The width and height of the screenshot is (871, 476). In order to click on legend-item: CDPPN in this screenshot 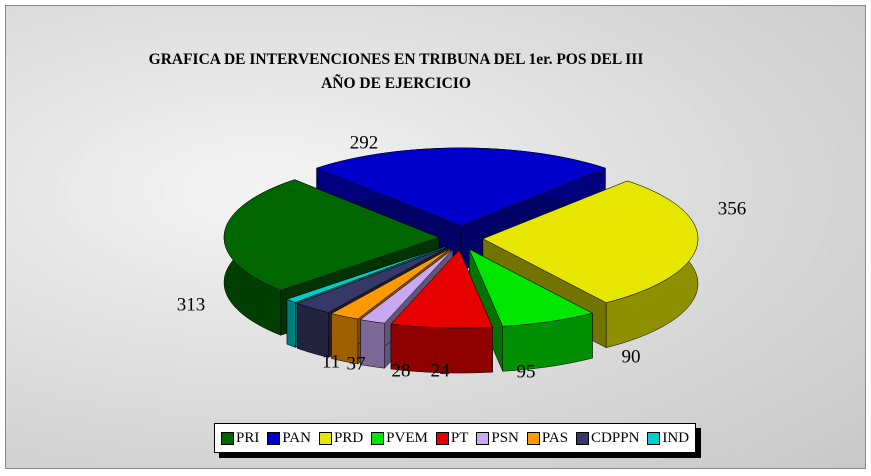, I will do `click(607, 438)`.